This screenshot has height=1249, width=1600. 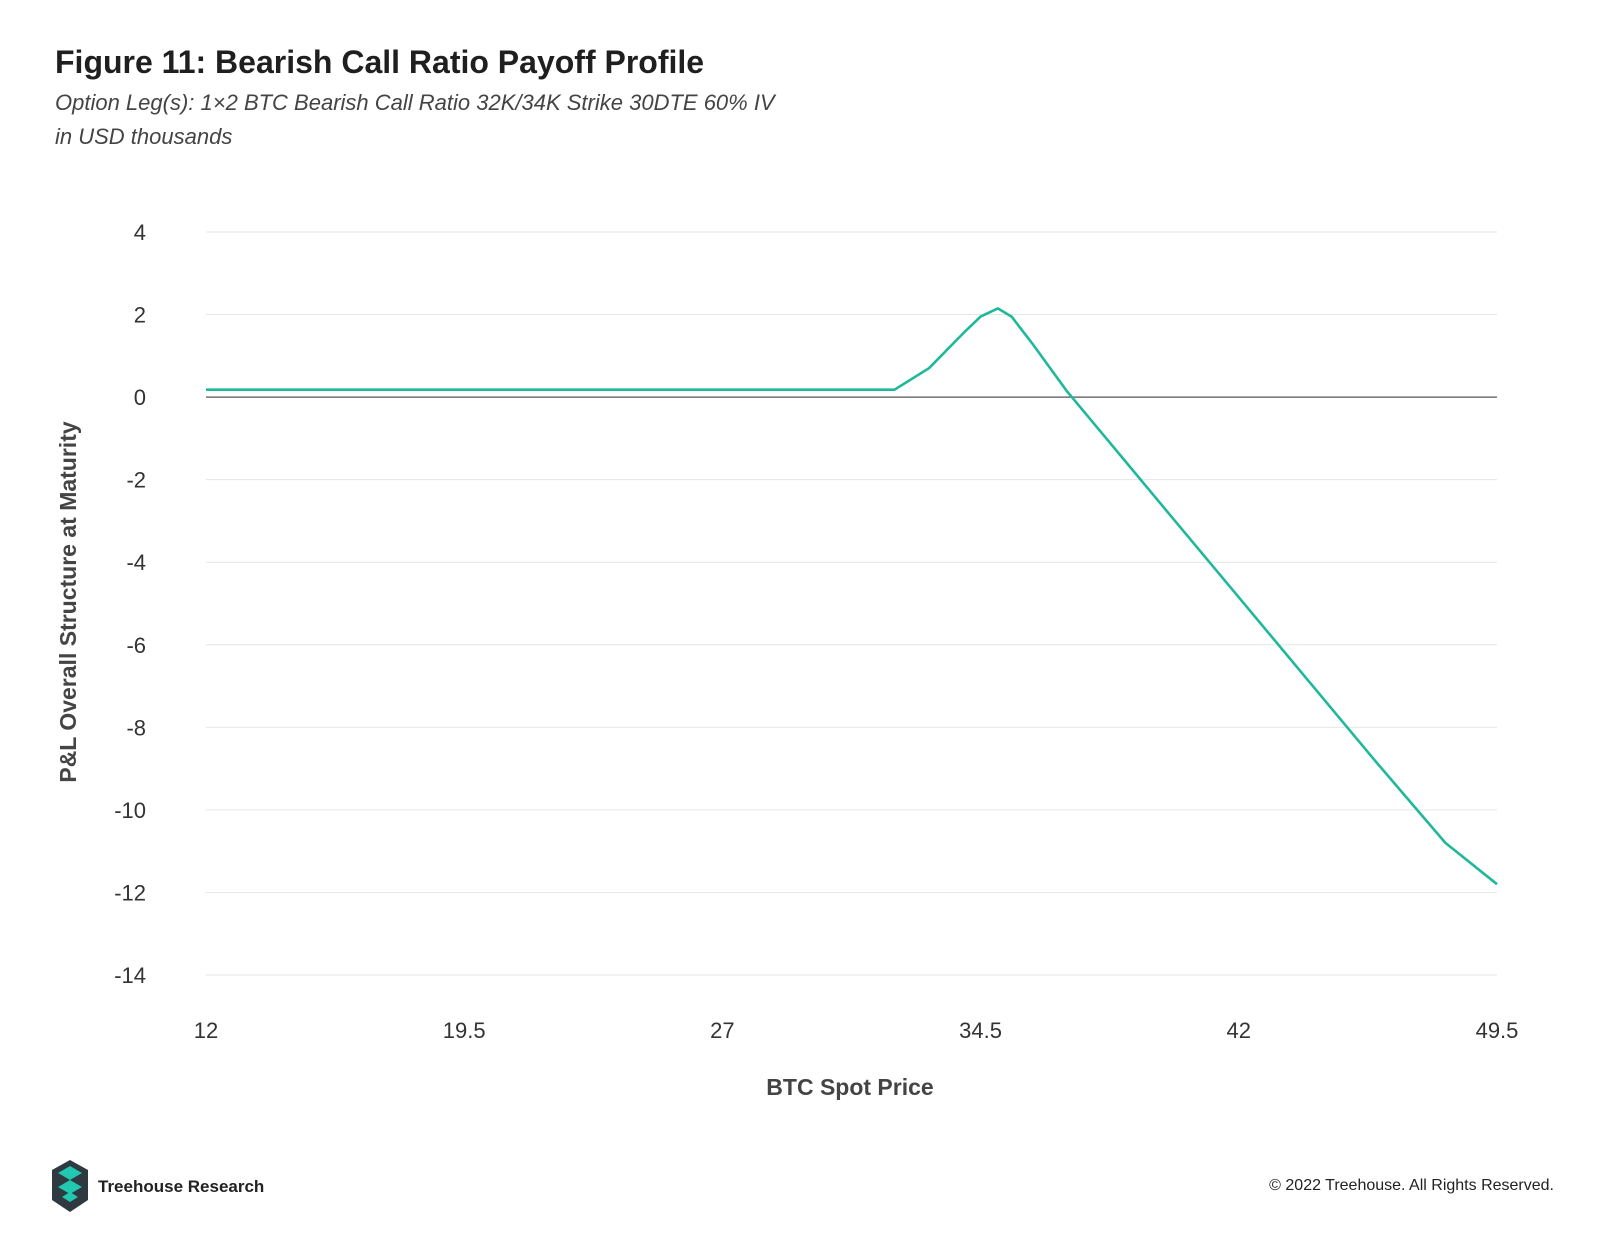 I want to click on y-tick-label: -2, so click(x=136, y=480).